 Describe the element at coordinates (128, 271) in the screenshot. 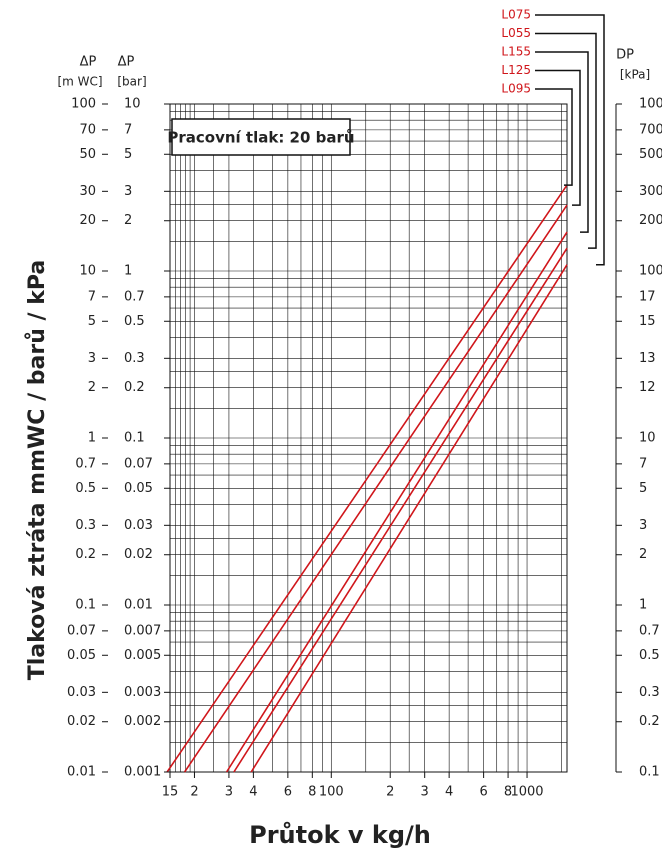

I see `y2-tick-label: 1` at that location.